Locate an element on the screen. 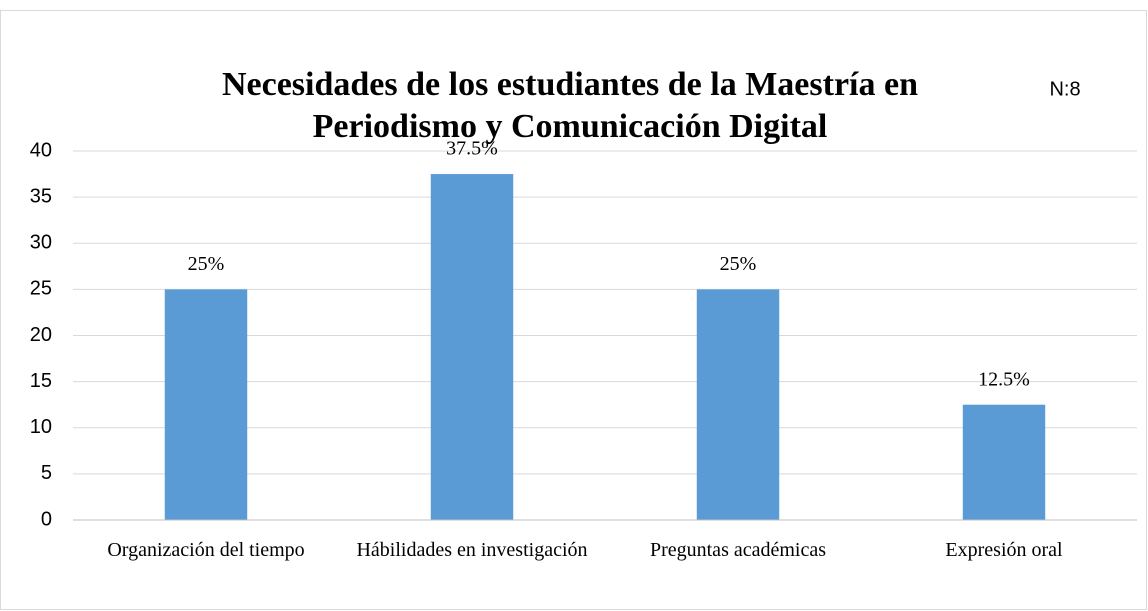 Image resolution: width=1148 pixels, height=611 pixels. y-tick-label: 35 is located at coordinates (41, 196).